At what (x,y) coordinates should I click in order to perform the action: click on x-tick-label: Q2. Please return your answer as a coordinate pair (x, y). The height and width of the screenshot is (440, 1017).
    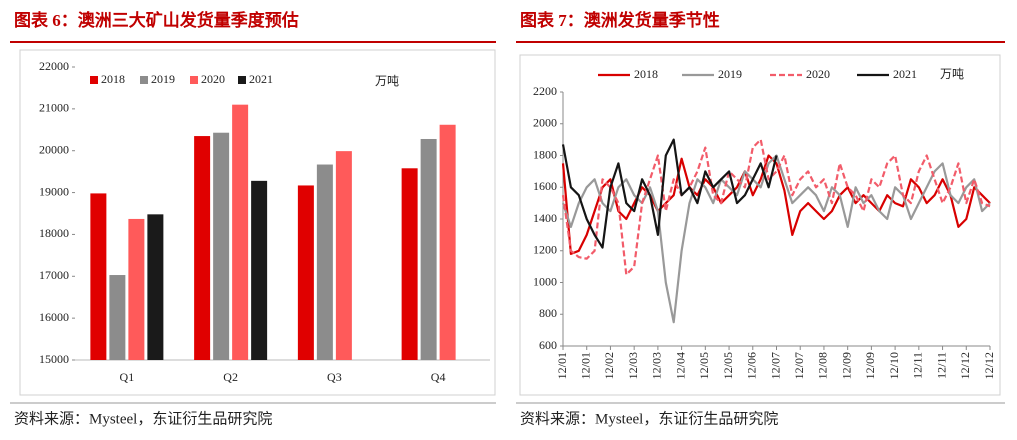
    Looking at the image, I should click on (230, 377).